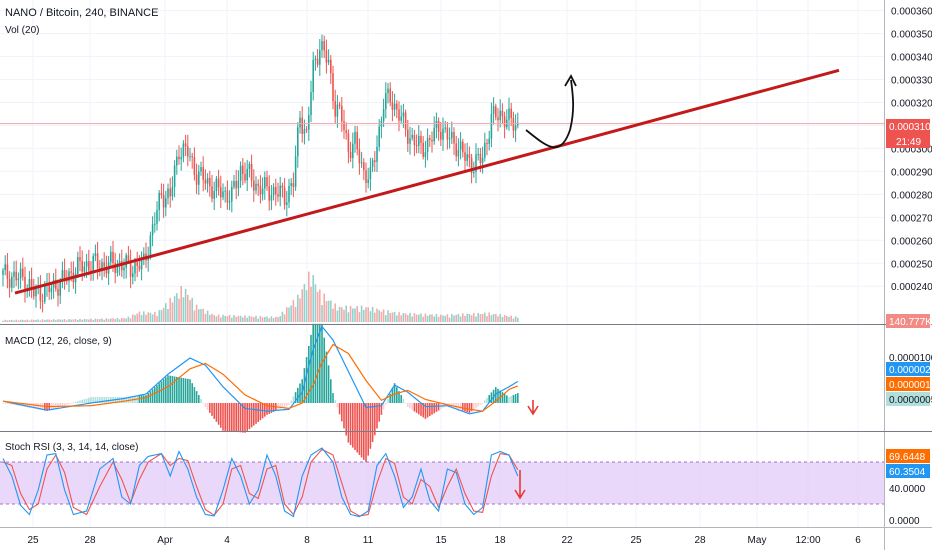  I want to click on time-axis: 25 28 Apr 4 8 11 15 18 22 25 28 May 12:00 6, so click(444, 540).